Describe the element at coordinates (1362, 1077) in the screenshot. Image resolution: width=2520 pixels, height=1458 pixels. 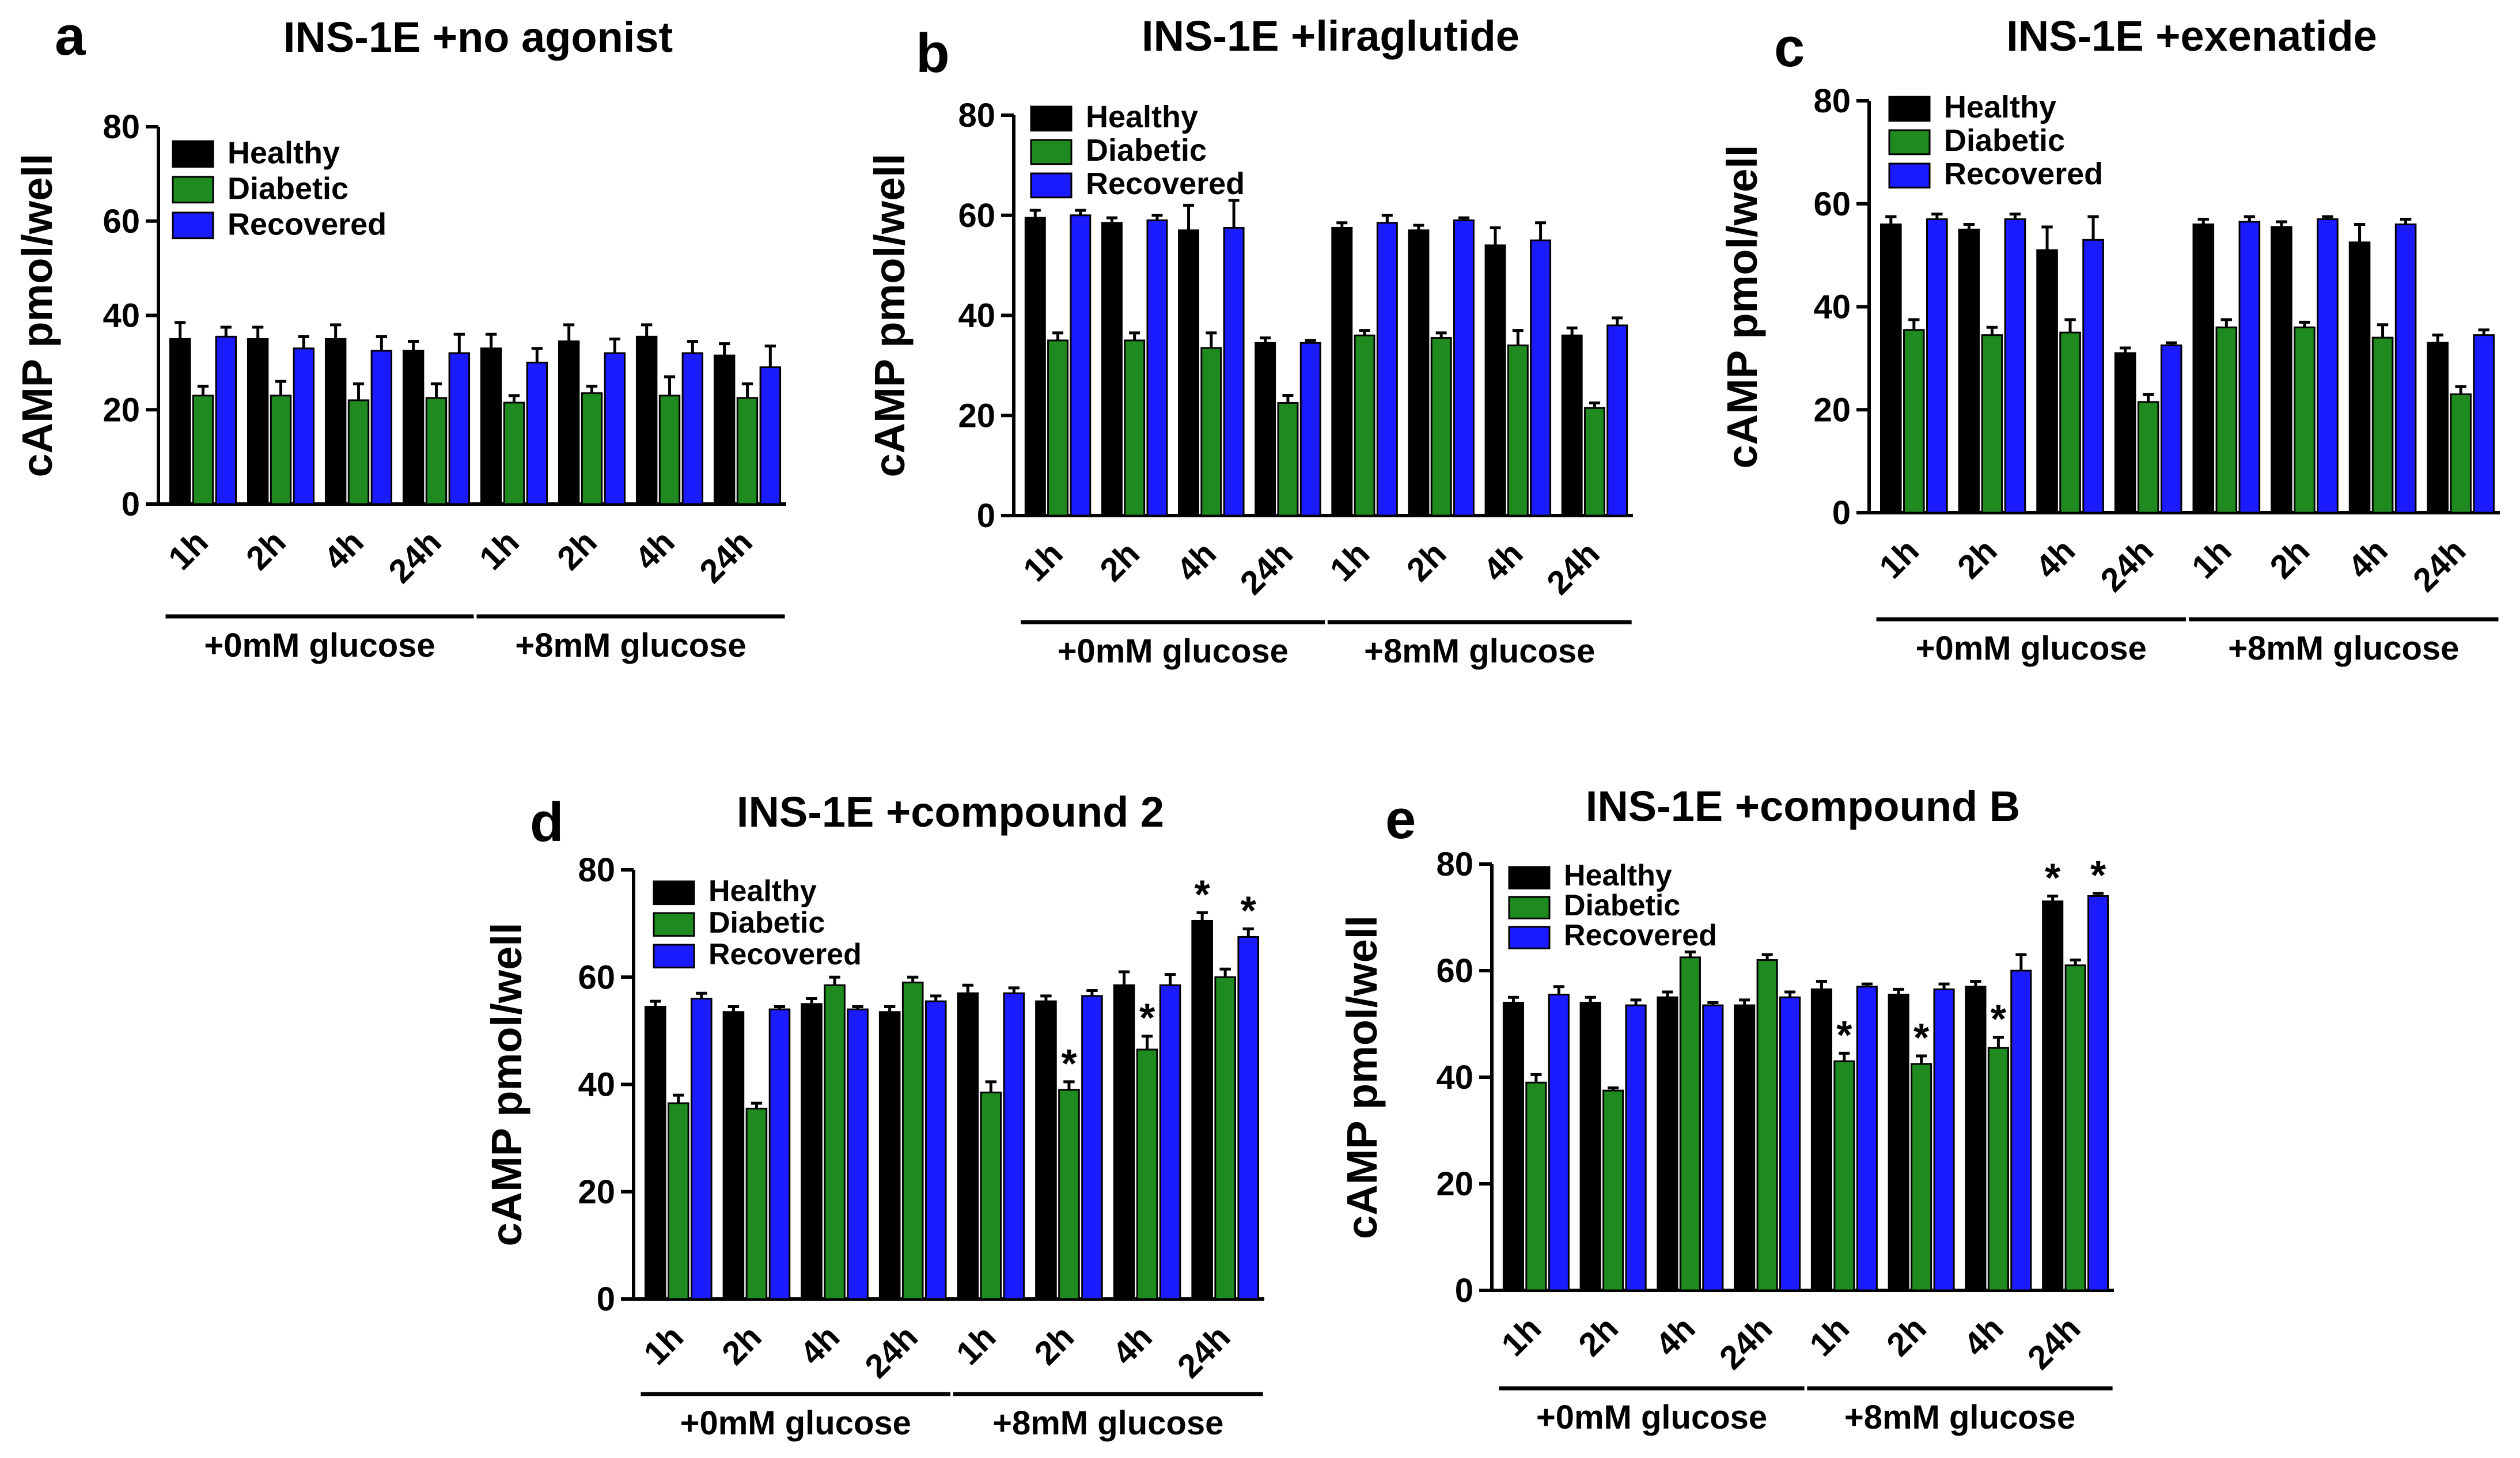
I see `y-axis-label: cAMP pmol/well` at that location.